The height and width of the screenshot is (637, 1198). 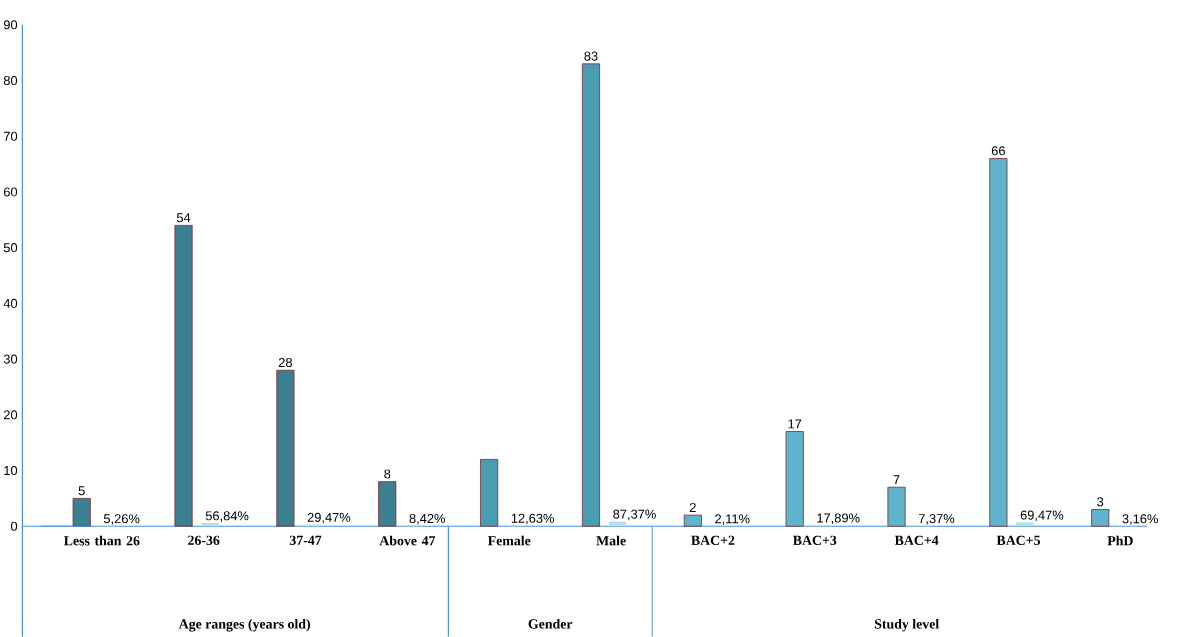 I want to click on data-label: 7,37%, so click(x=936, y=519).